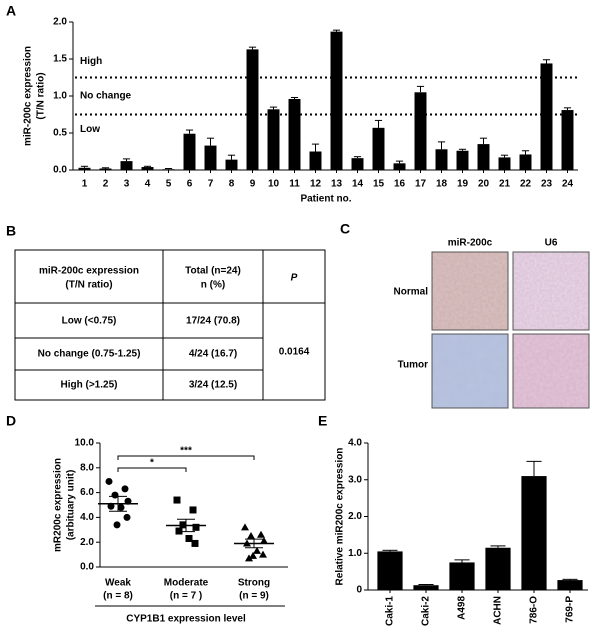 Image resolution: width=592 pixels, height=640 pixels. What do you see at coordinates (148, 184) in the screenshot?
I see `x-tick-label: 4` at bounding box center [148, 184].